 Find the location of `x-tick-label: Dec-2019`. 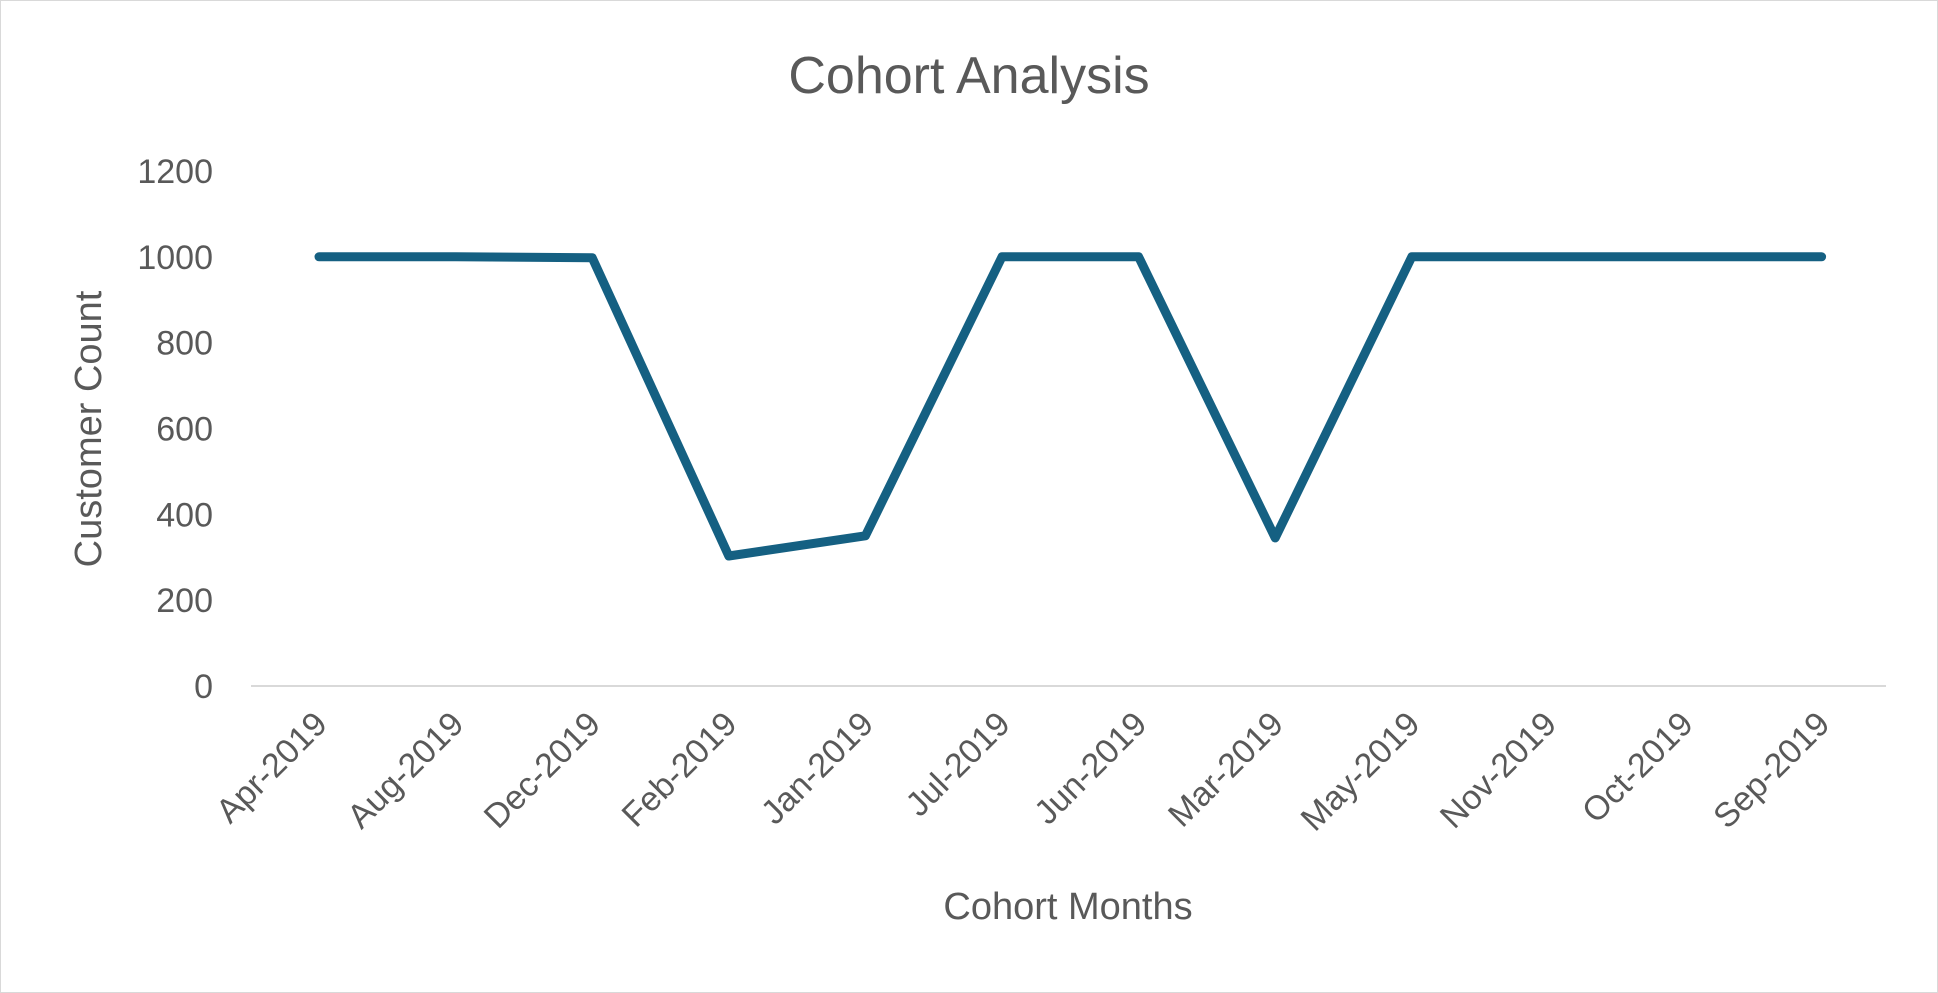

x-tick-label: Dec-2019 is located at coordinates (542, 770).